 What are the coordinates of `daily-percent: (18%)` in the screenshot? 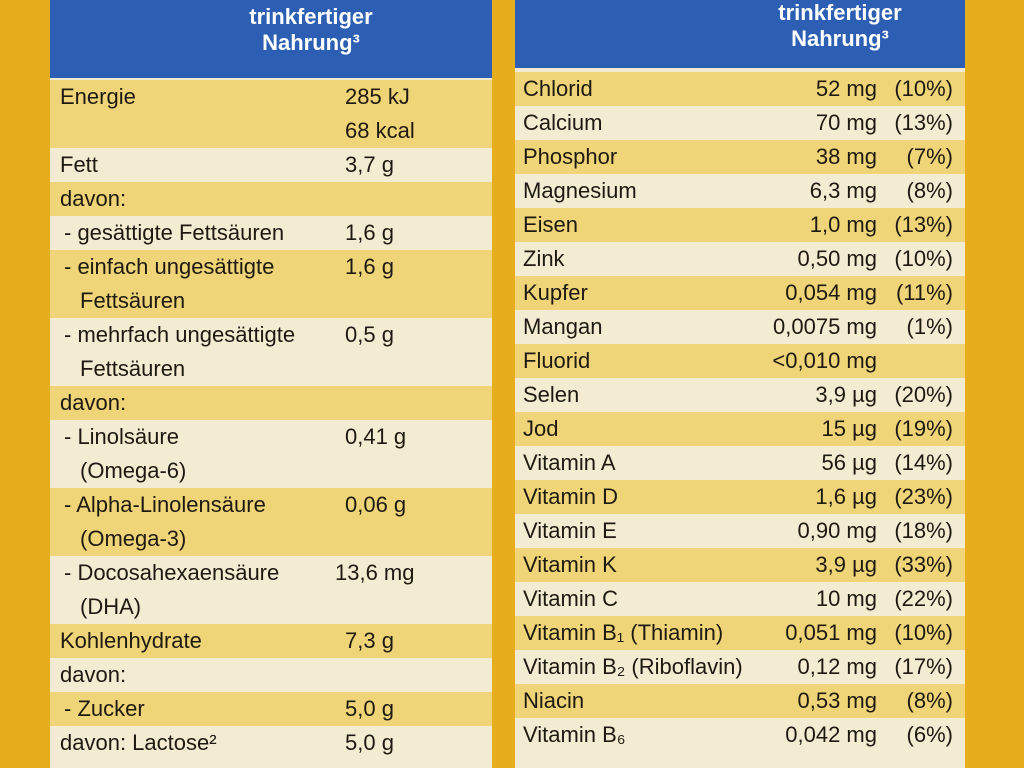 It's located at (923, 530).